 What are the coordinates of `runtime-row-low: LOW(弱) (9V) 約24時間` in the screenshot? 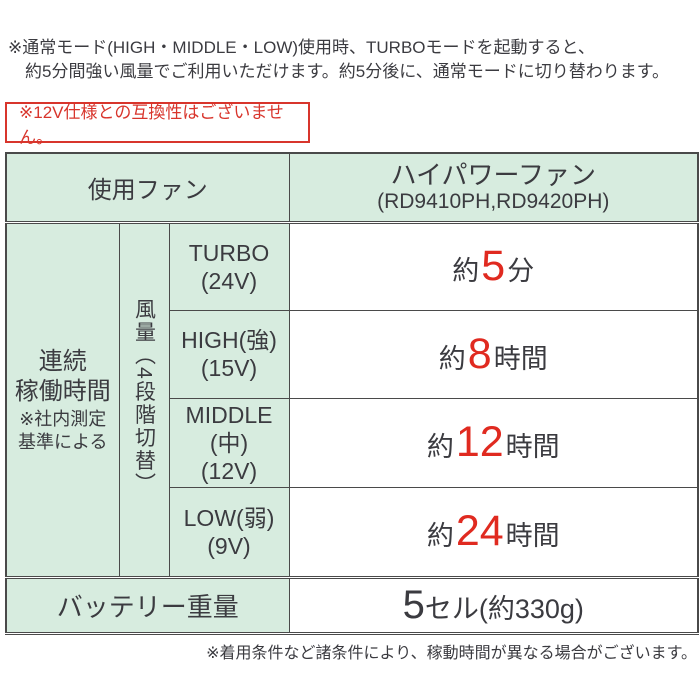 It's located at (352, 532).